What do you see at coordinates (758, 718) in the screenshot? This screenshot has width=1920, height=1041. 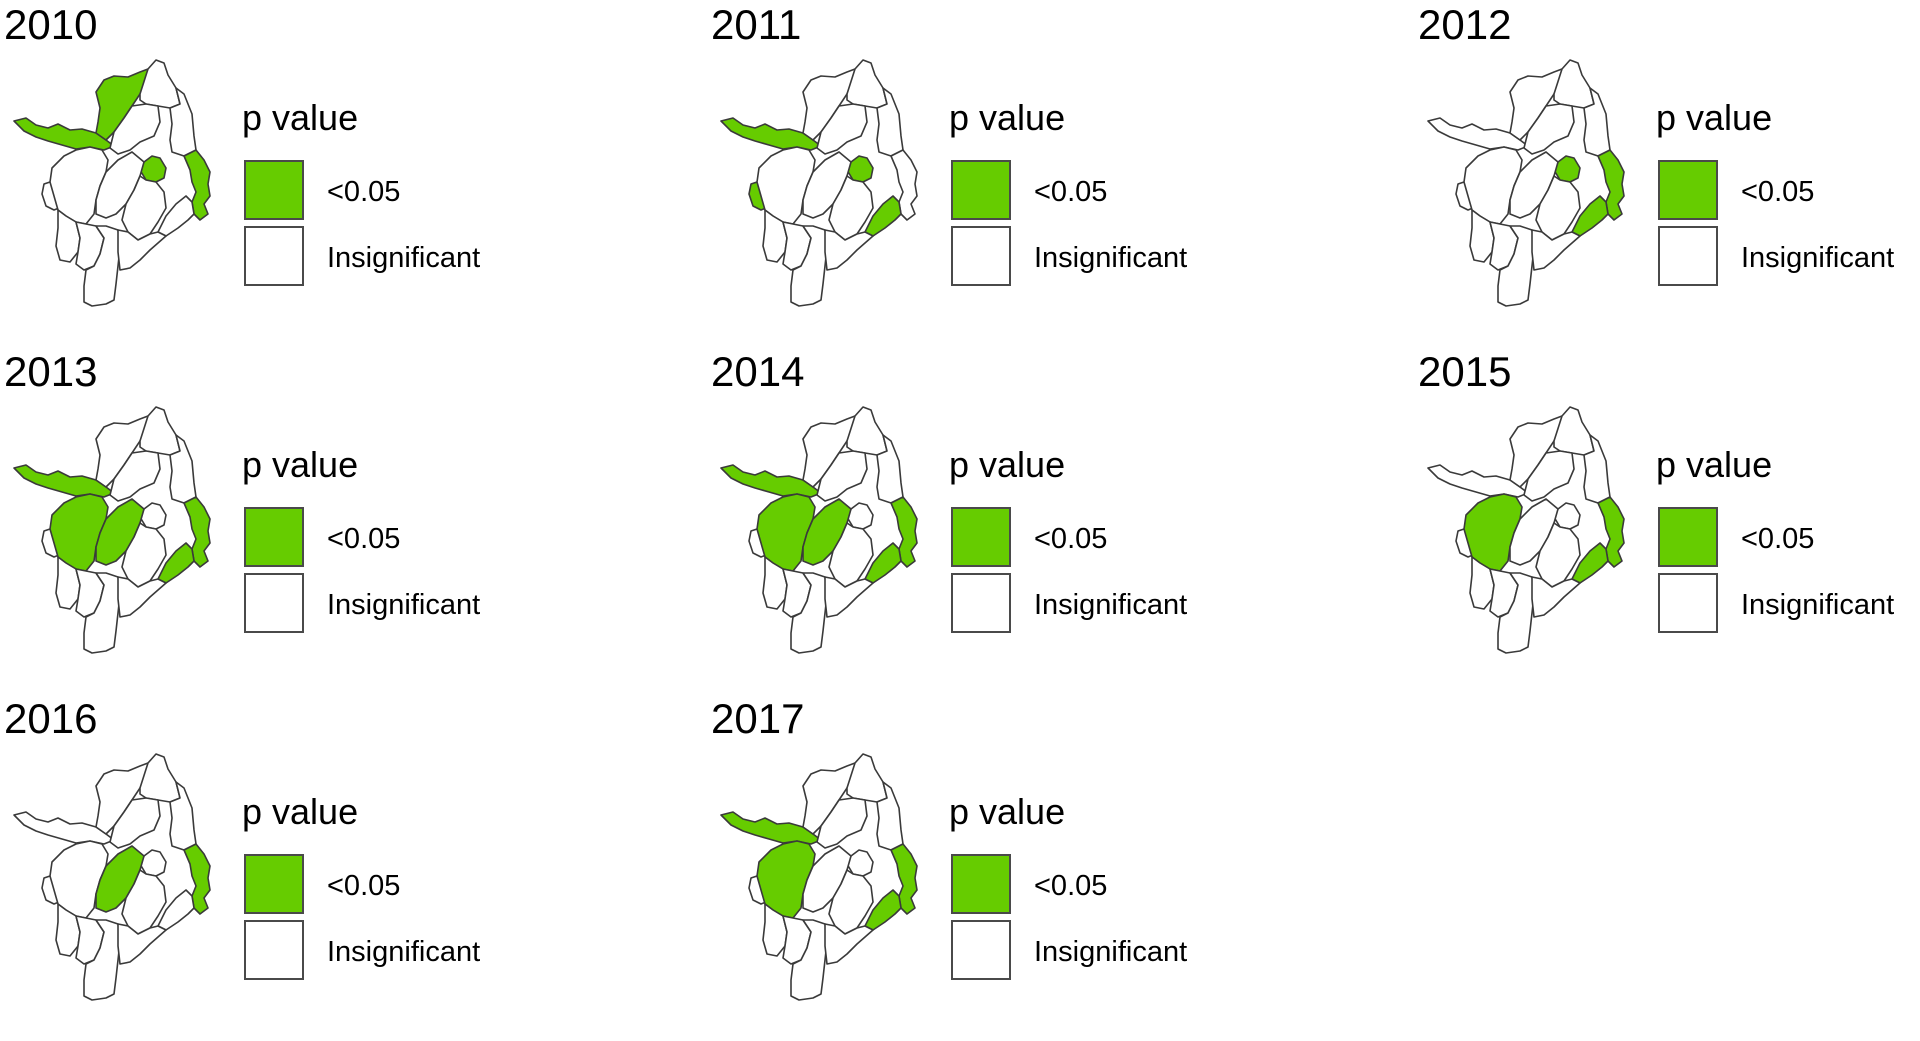 I see `year-title: 2017` at bounding box center [758, 718].